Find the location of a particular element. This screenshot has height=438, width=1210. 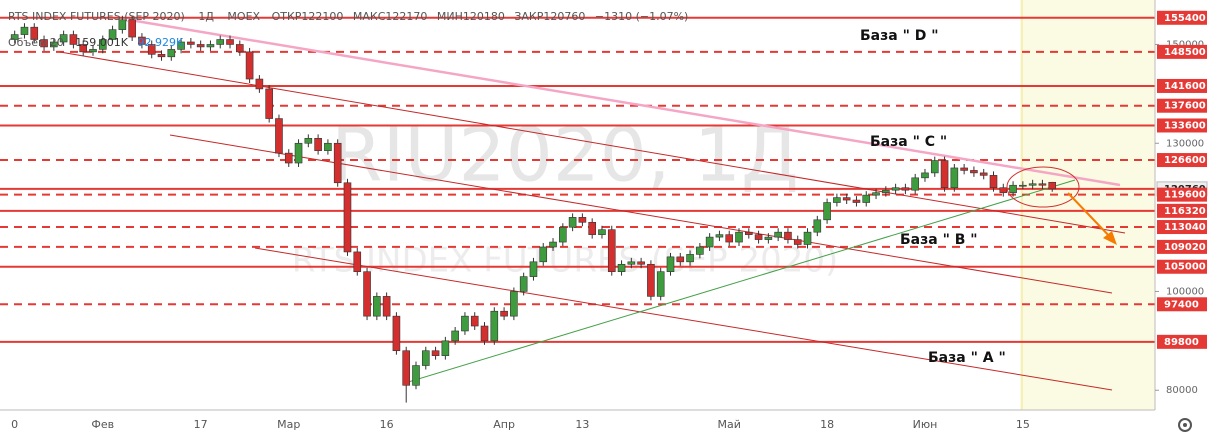

level-label: 155400 is located at coordinates (1185, 18).